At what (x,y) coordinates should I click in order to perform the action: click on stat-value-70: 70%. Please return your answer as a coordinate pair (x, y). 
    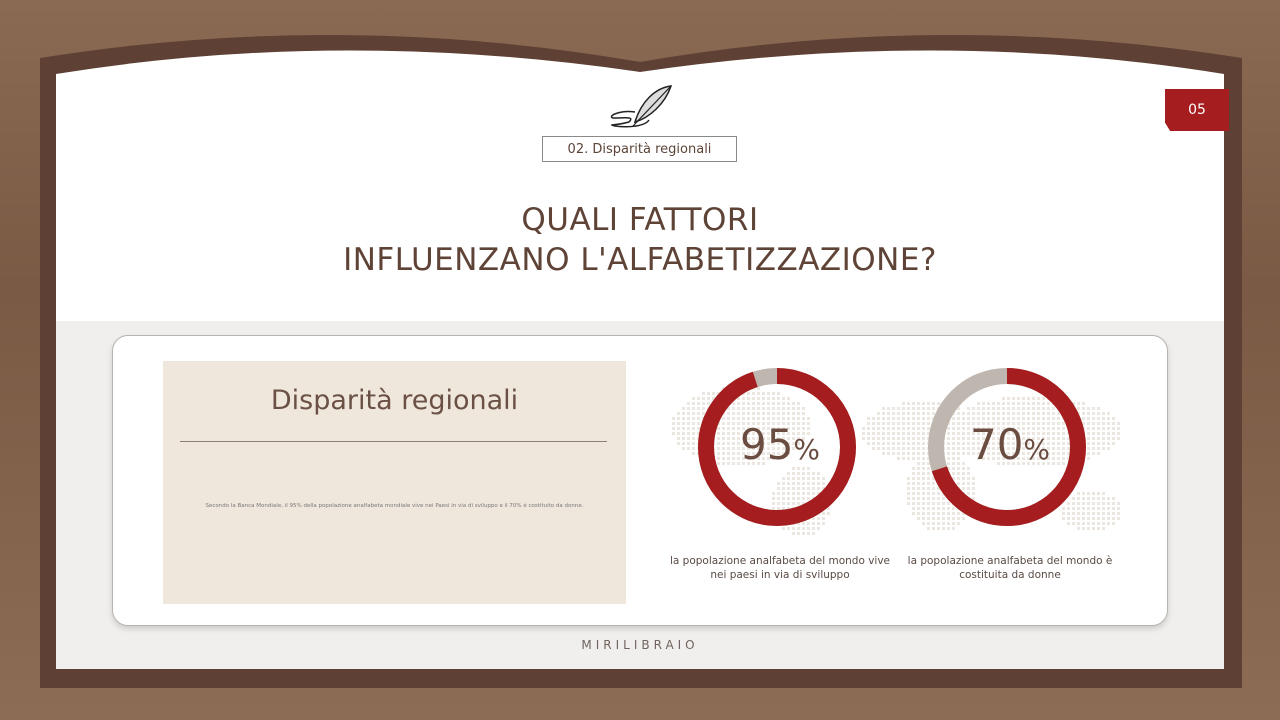
    Looking at the image, I should click on (1010, 444).